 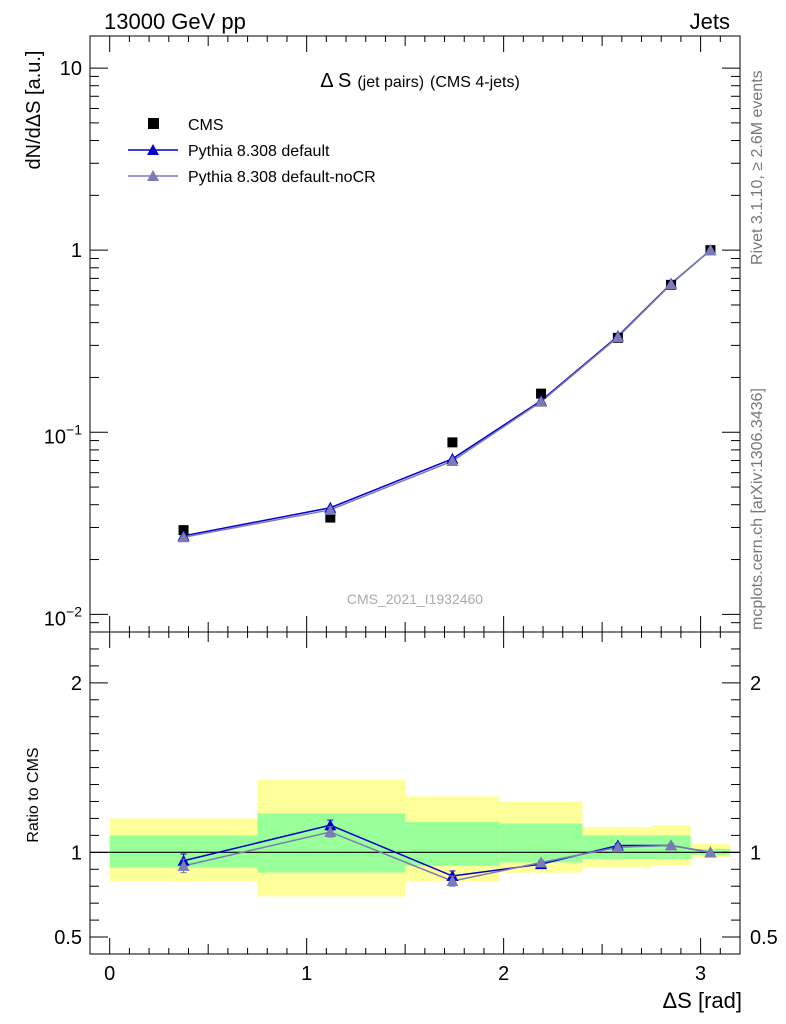 I want to click on rivet-version-label: Rivet 3.1.10, ≥ 2.6M events, so click(x=757, y=167).